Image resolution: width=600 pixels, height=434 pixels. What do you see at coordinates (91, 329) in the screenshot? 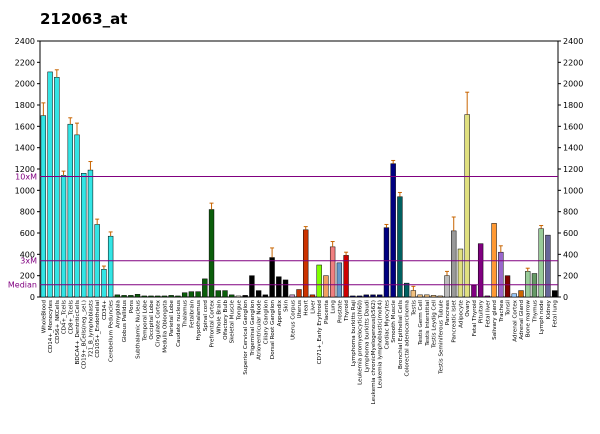
I see `category-label: 721_B_lymphoblasts` at bounding box center [91, 329].